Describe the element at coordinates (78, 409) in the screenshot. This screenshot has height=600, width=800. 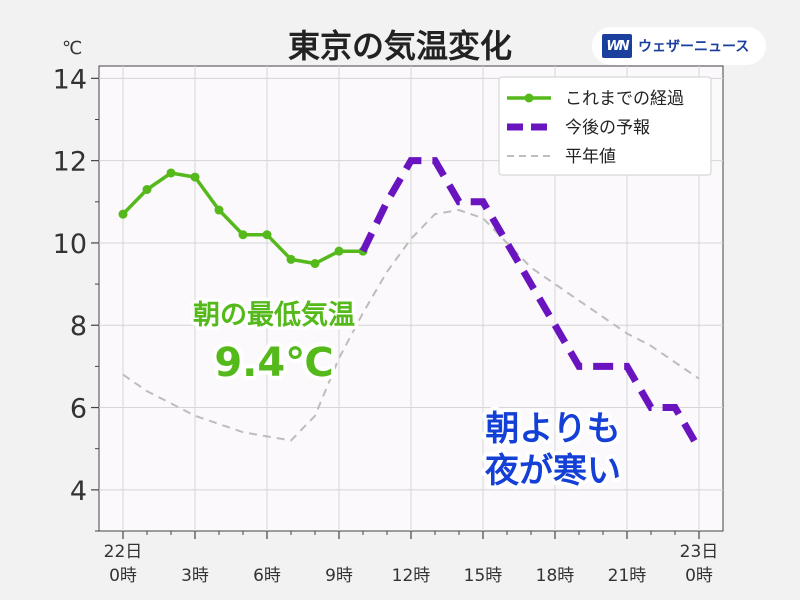
I see `y-tick-label: 6` at that location.